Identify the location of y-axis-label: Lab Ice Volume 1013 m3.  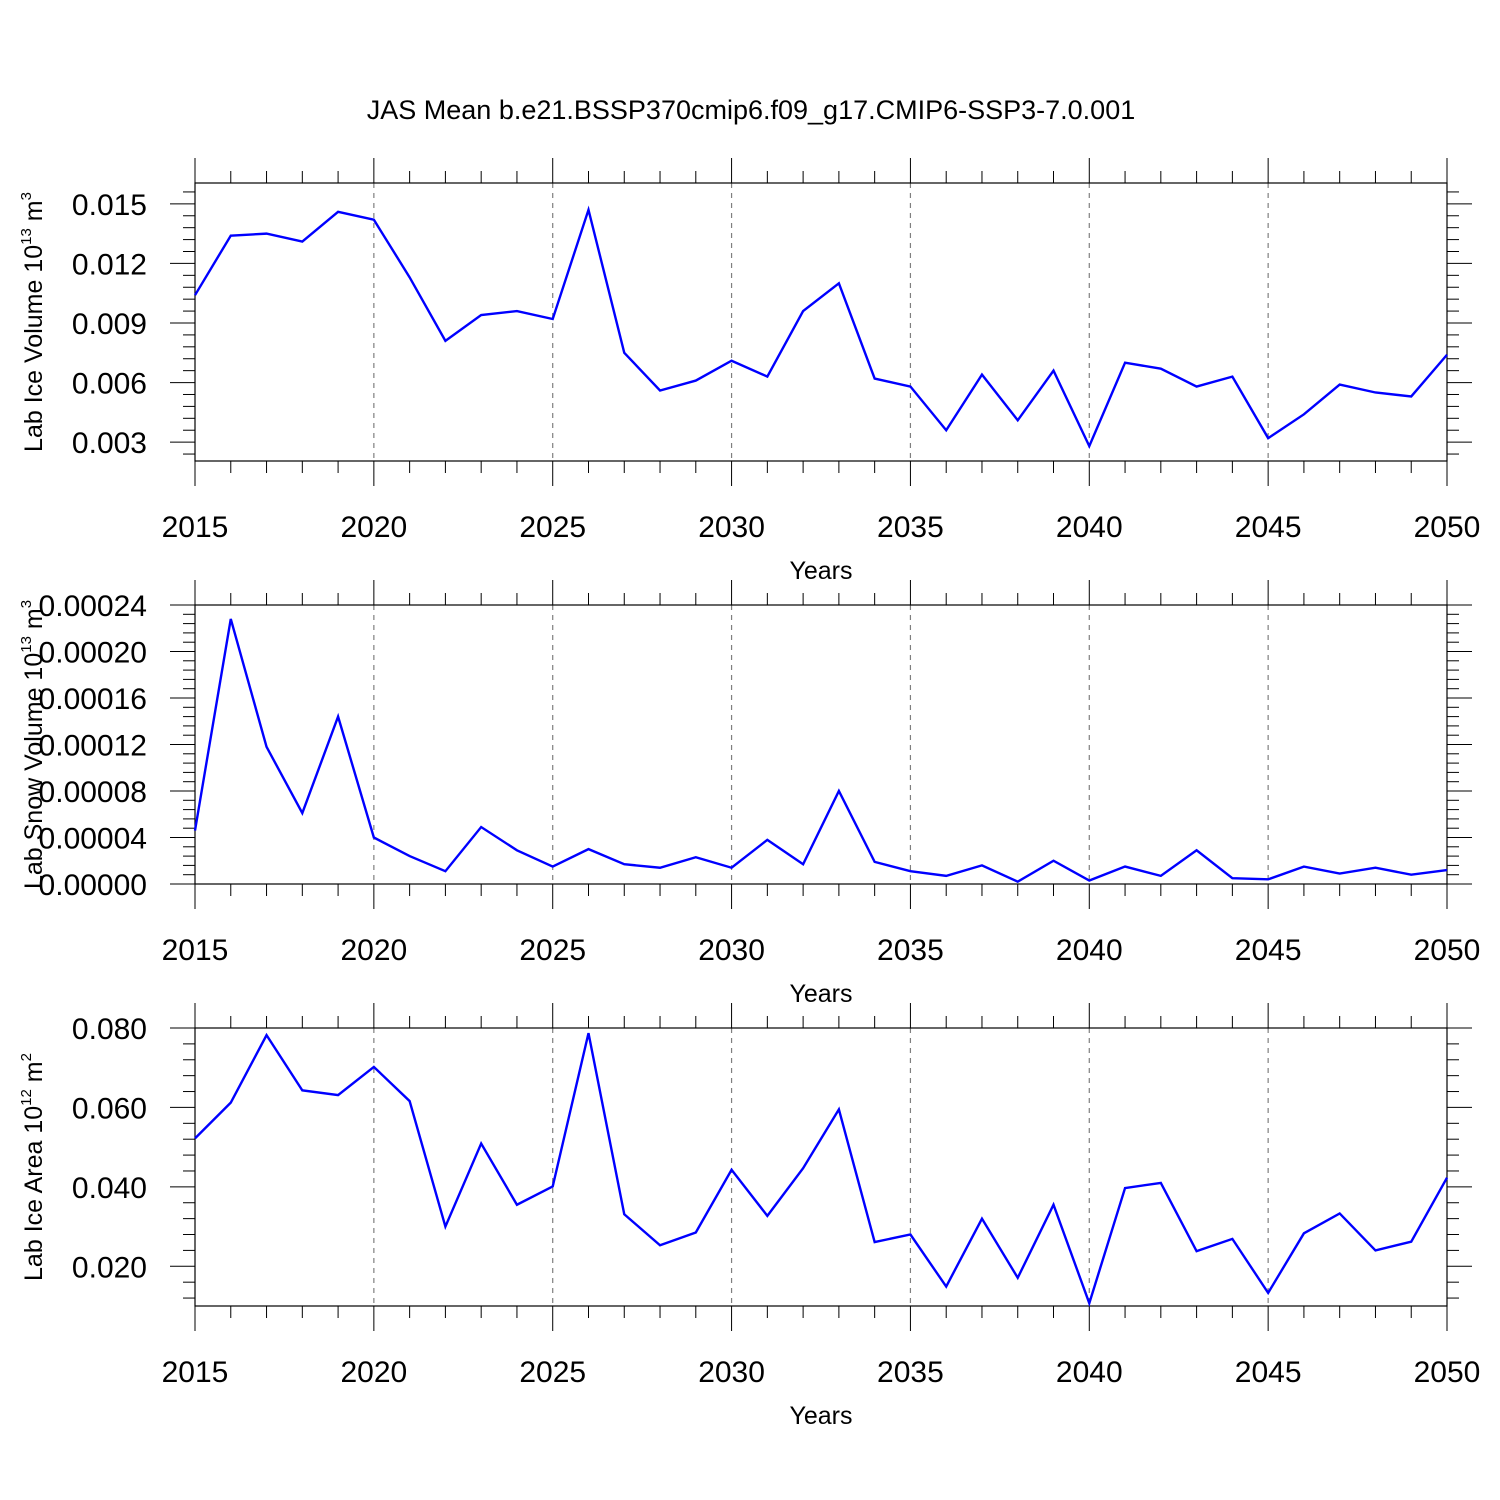
(33, 322).